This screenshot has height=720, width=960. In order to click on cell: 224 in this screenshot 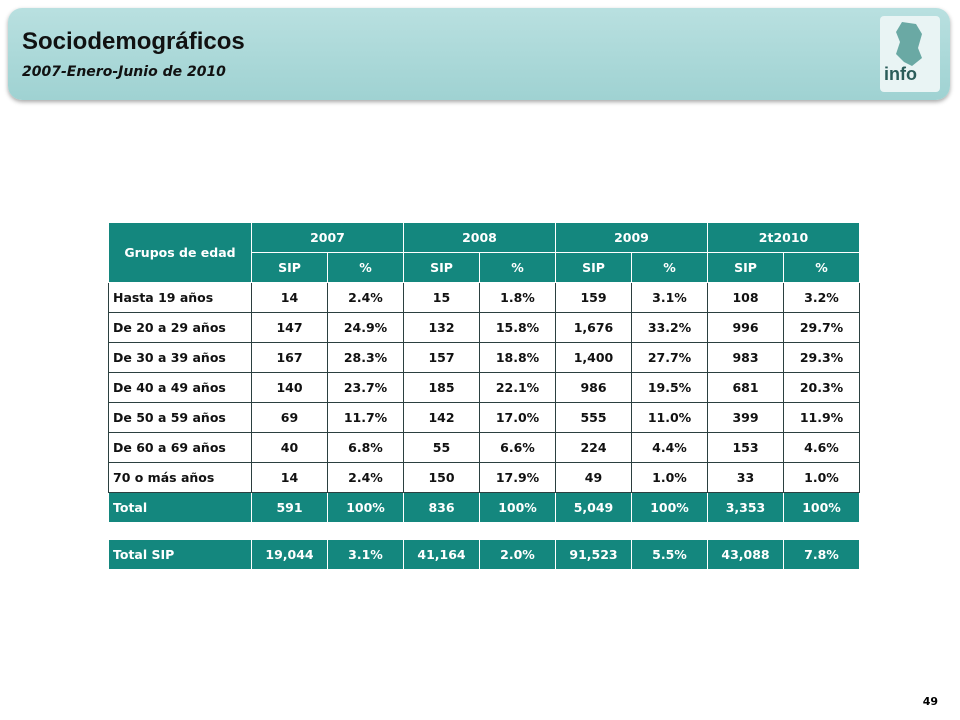, I will do `click(593, 447)`.